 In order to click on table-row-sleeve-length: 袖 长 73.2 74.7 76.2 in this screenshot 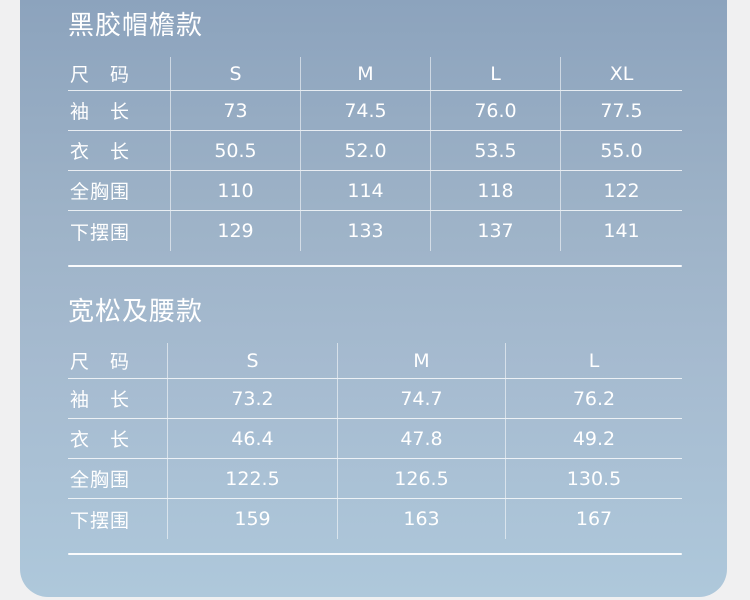, I will do `click(375, 399)`.